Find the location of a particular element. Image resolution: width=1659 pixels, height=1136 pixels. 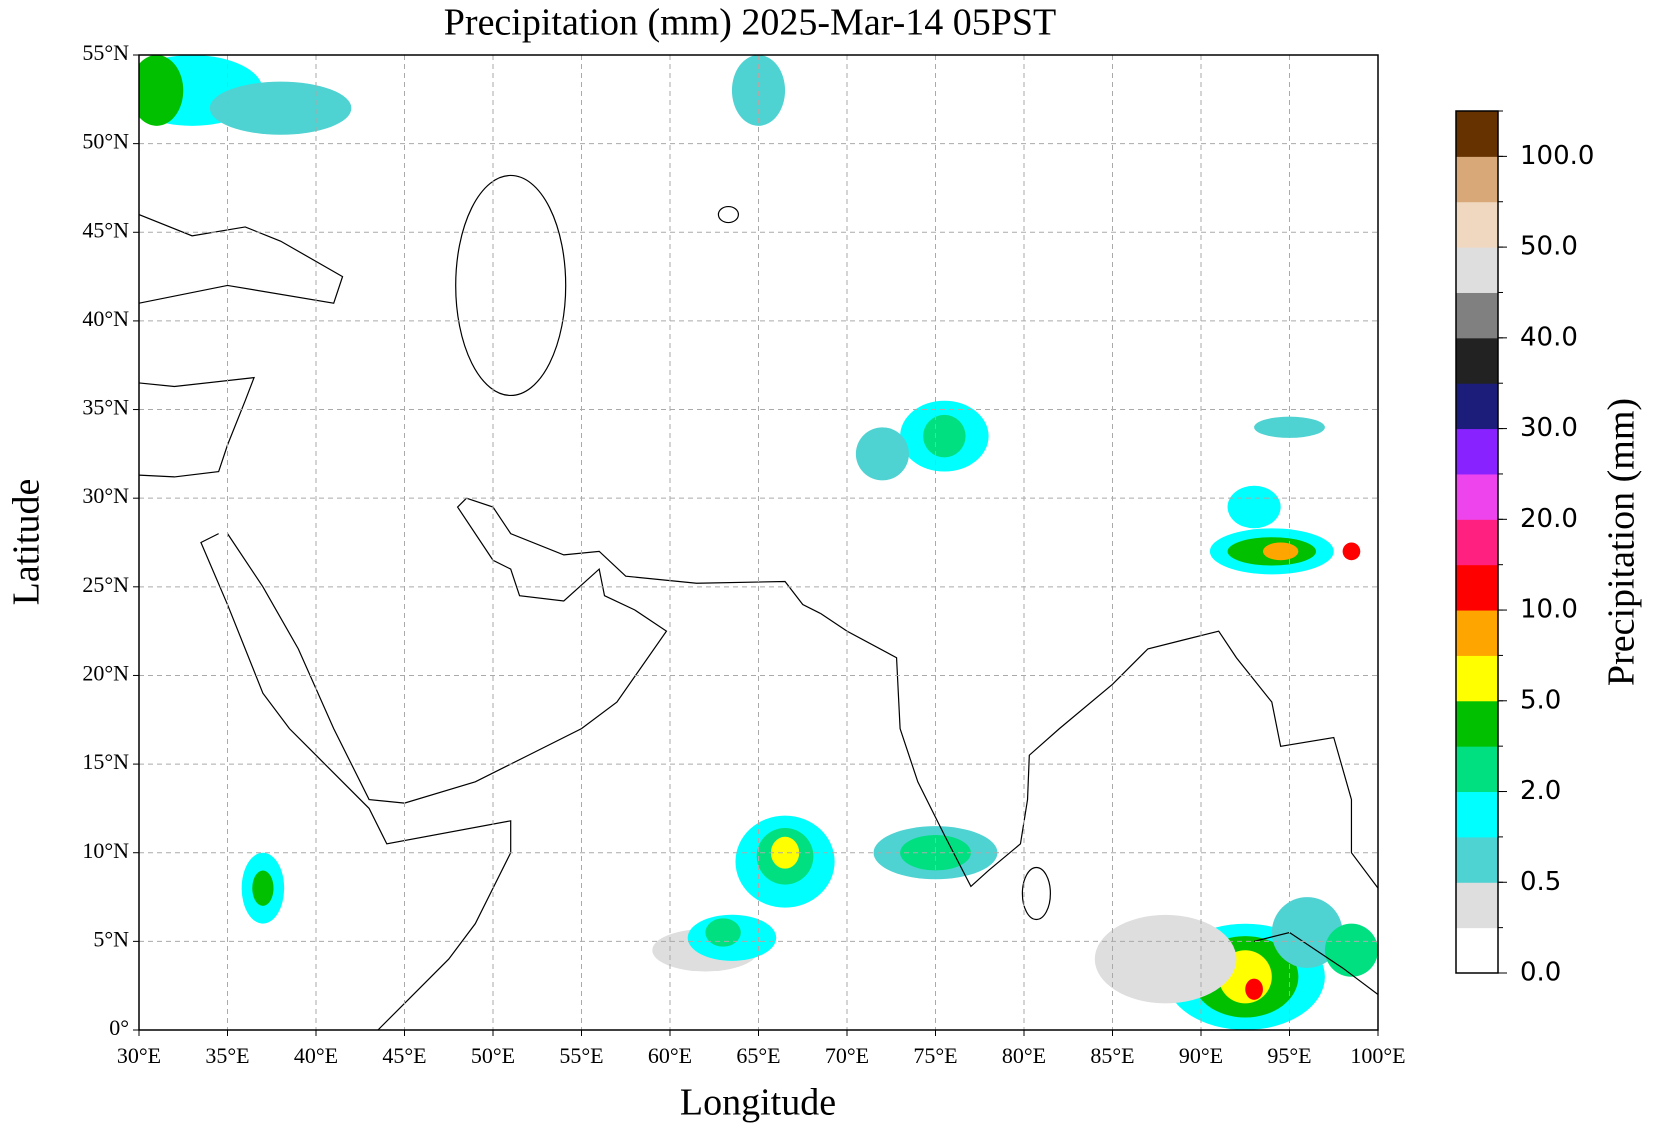

colorbar-tick-label: 40.0 is located at coordinates (1549, 337).